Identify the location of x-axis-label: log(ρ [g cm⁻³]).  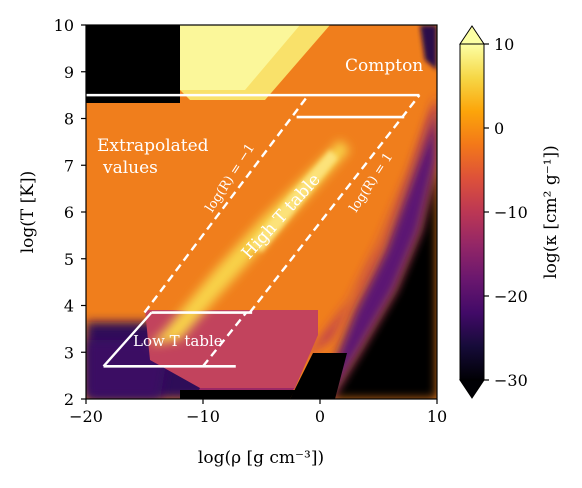
(261, 458).